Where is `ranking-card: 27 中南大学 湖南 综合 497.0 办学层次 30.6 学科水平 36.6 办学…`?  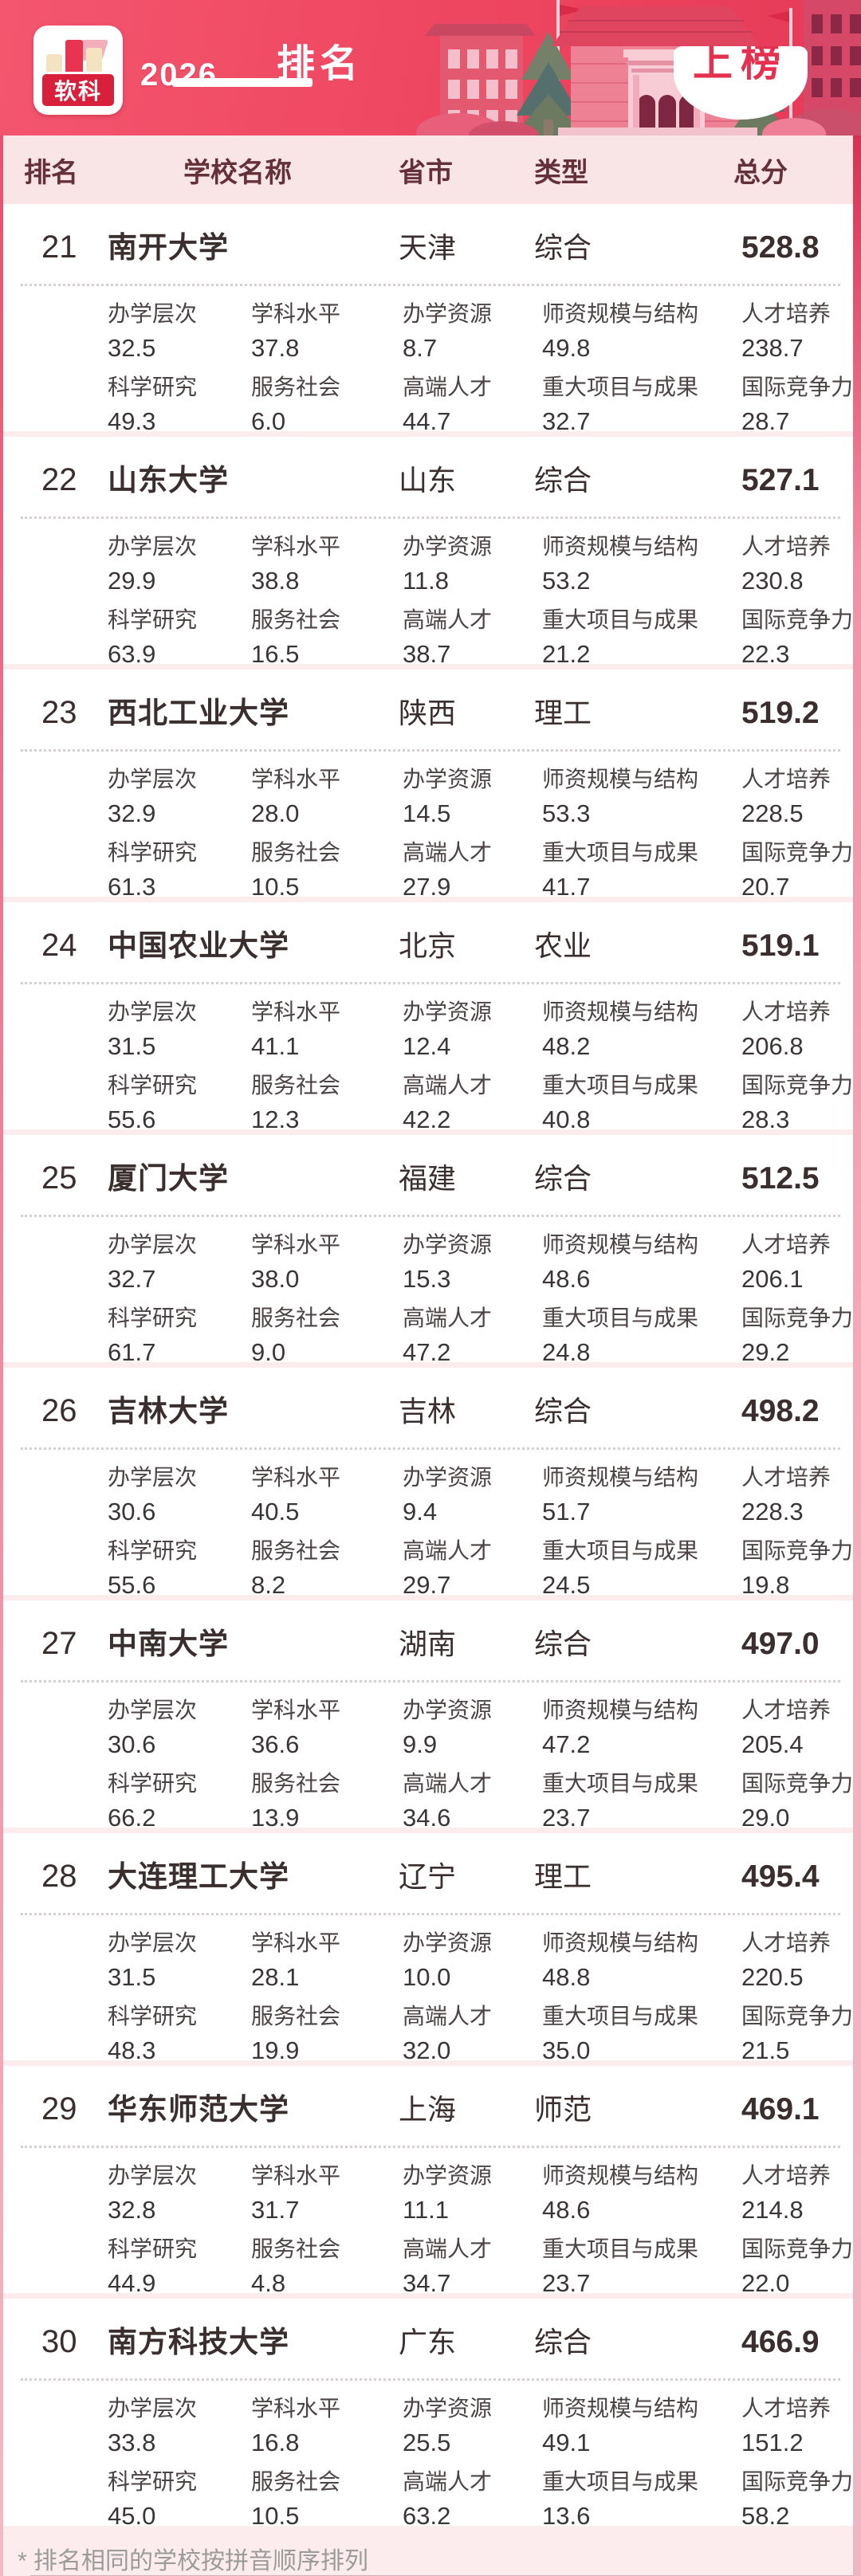 ranking-card: 27 中南大学 湖南 综合 497.0 办学层次 30.6 学科水平 36.6 办学… is located at coordinates (431, 1714).